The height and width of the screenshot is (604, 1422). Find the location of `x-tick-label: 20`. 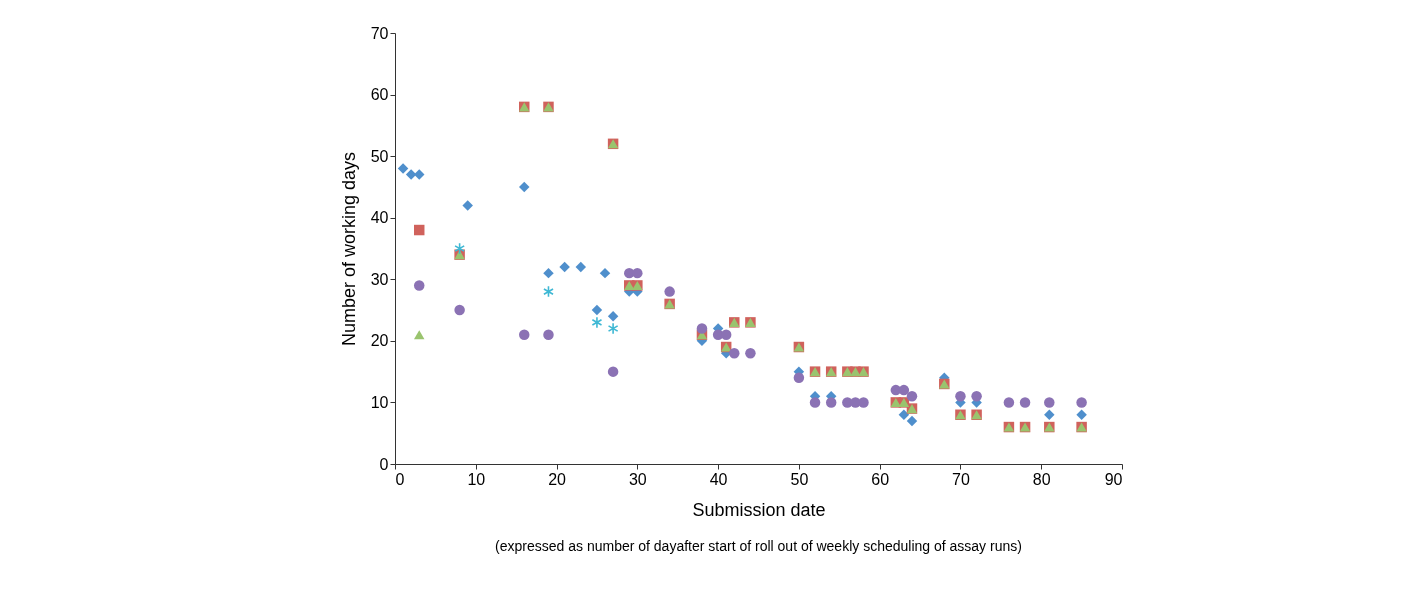

x-tick-label: 20 is located at coordinates (557, 479).